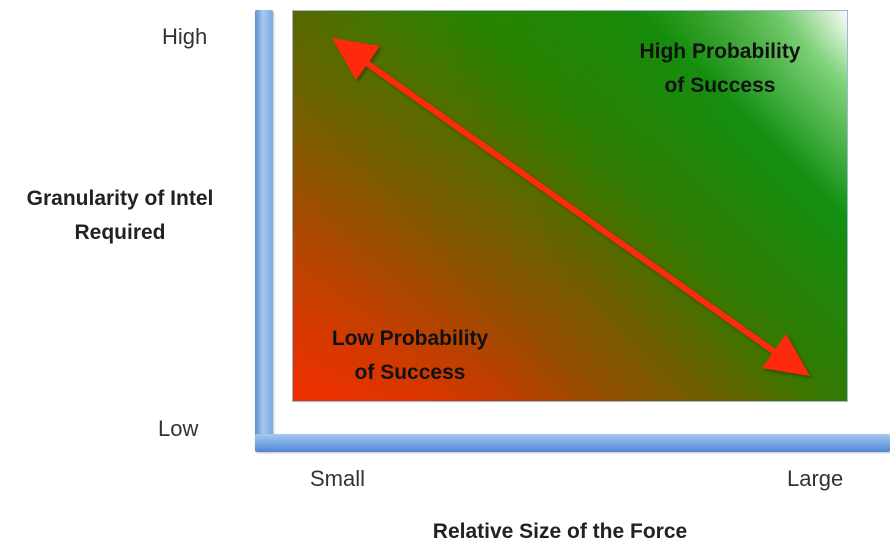 The image size is (890, 548). I want to click on y-tick-high: High, so click(185, 36).